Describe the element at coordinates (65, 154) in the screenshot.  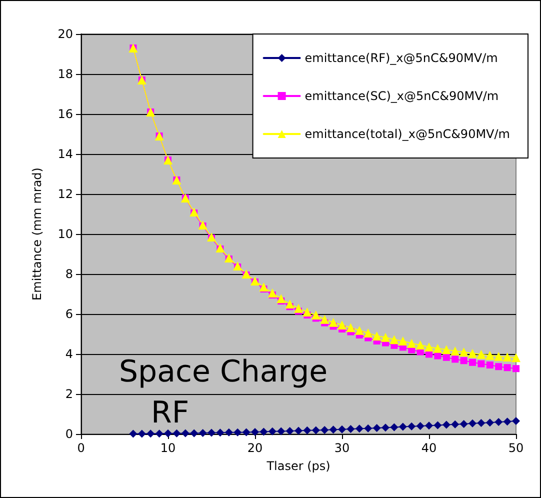
I see `y-tick-label: 14` at that location.